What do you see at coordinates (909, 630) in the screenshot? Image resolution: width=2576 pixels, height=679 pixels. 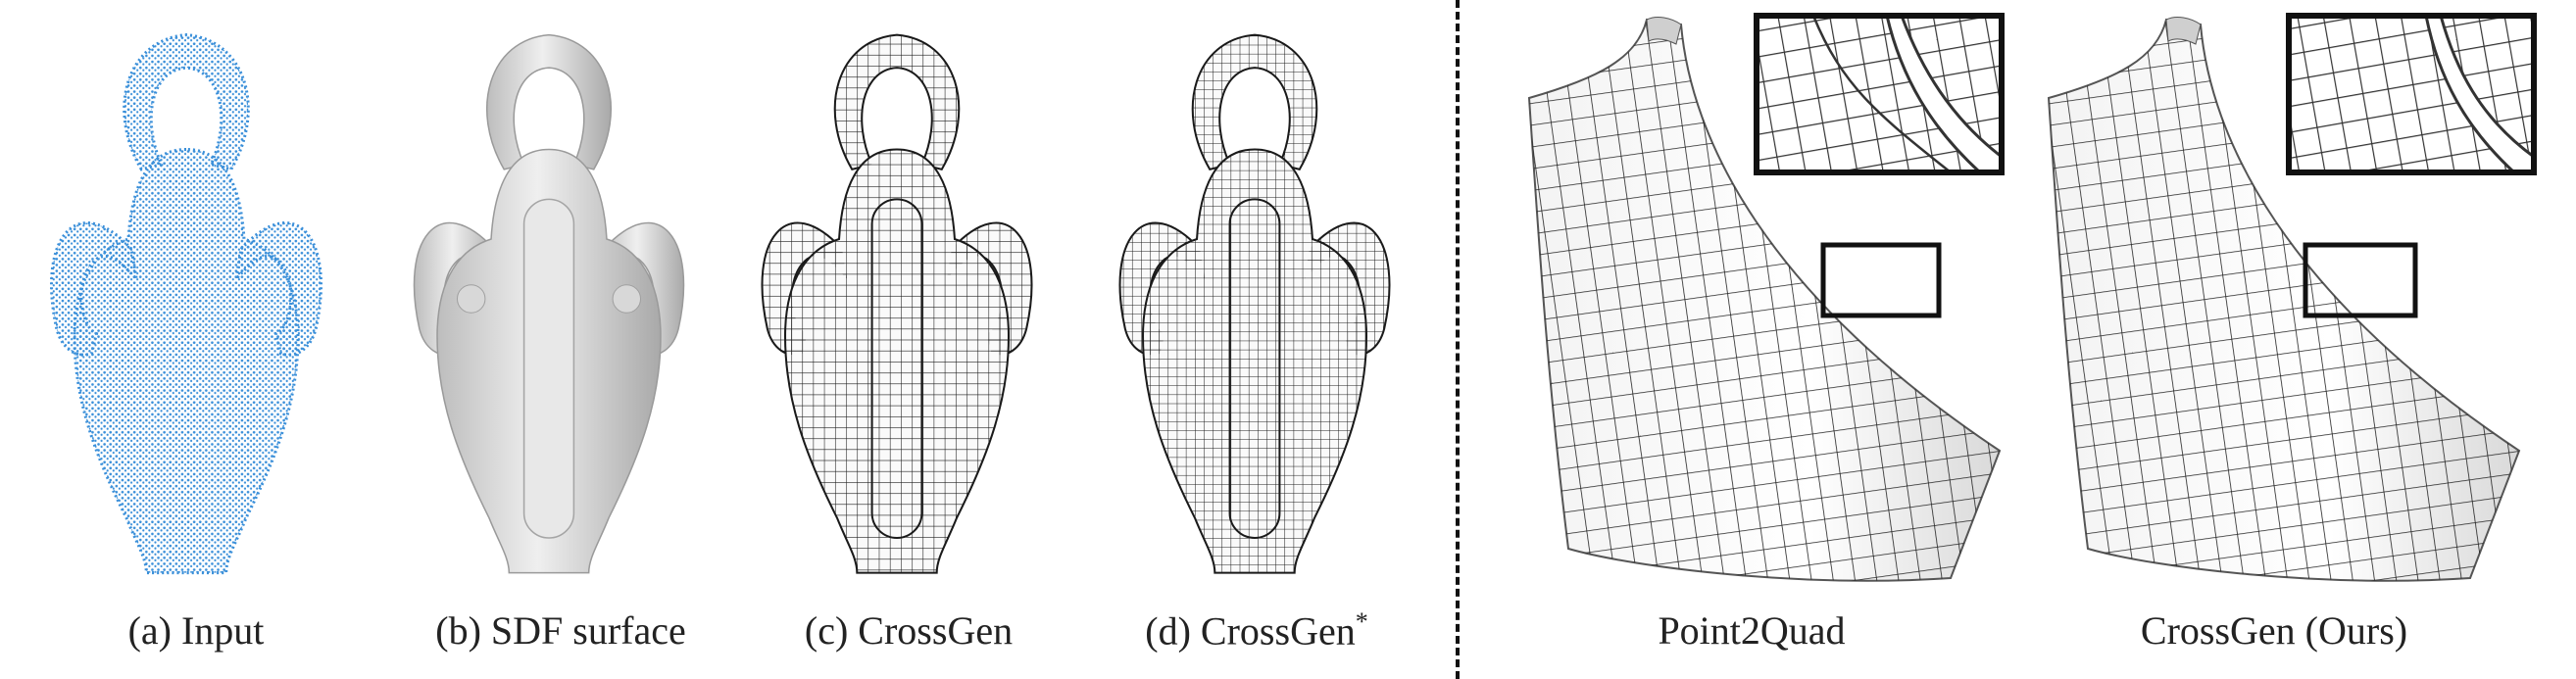 I see `caption-crossgen: (c) CrossGen` at bounding box center [909, 630].